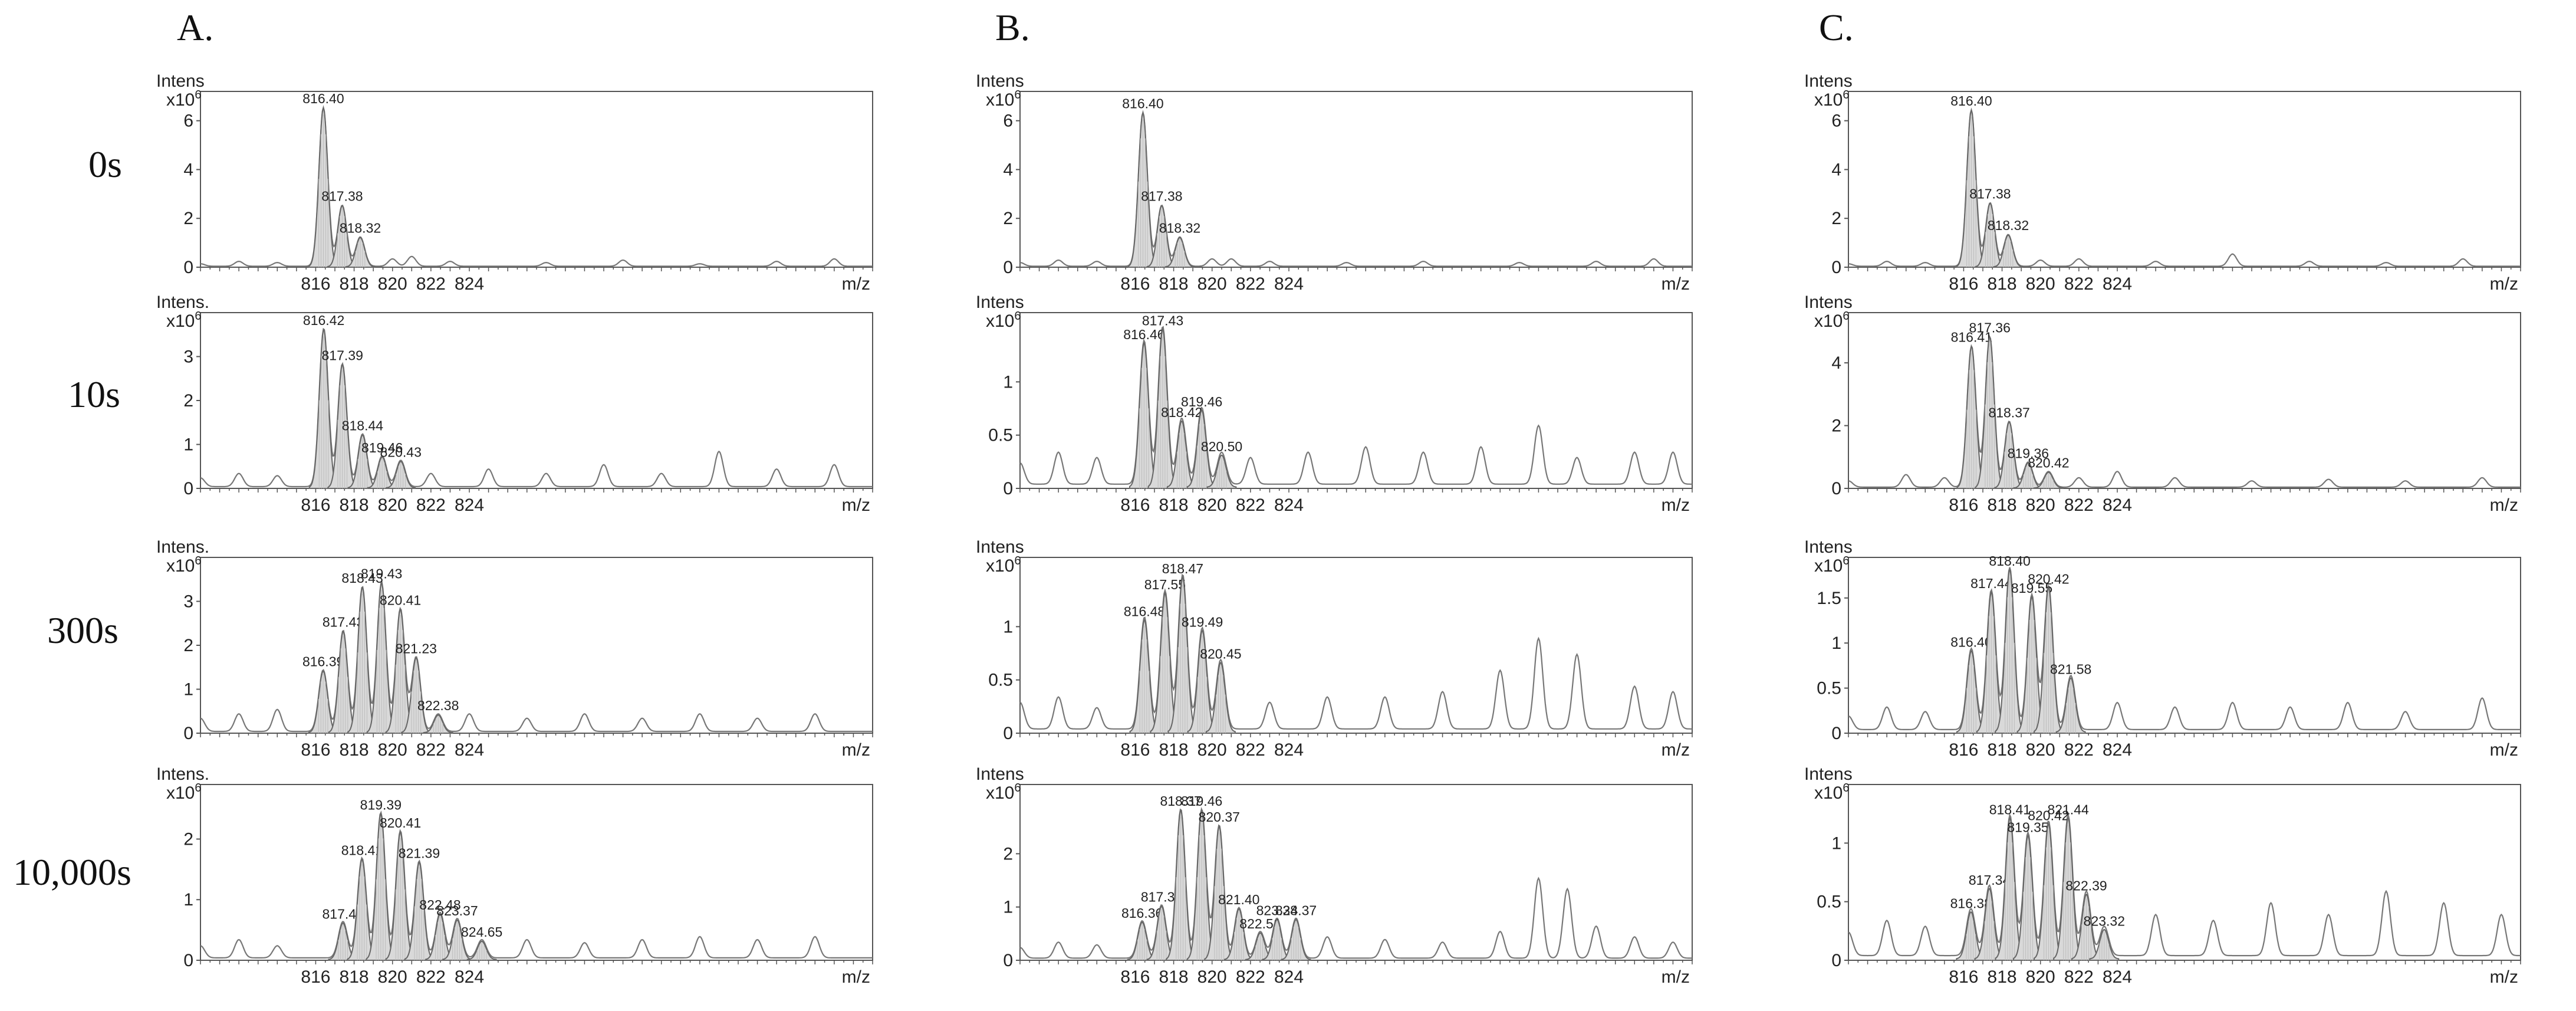 The width and height of the screenshot is (2576, 1011). What do you see at coordinates (342, 197) in the screenshot?
I see `chart-0-0-peak-label-1: 817.38` at bounding box center [342, 197].